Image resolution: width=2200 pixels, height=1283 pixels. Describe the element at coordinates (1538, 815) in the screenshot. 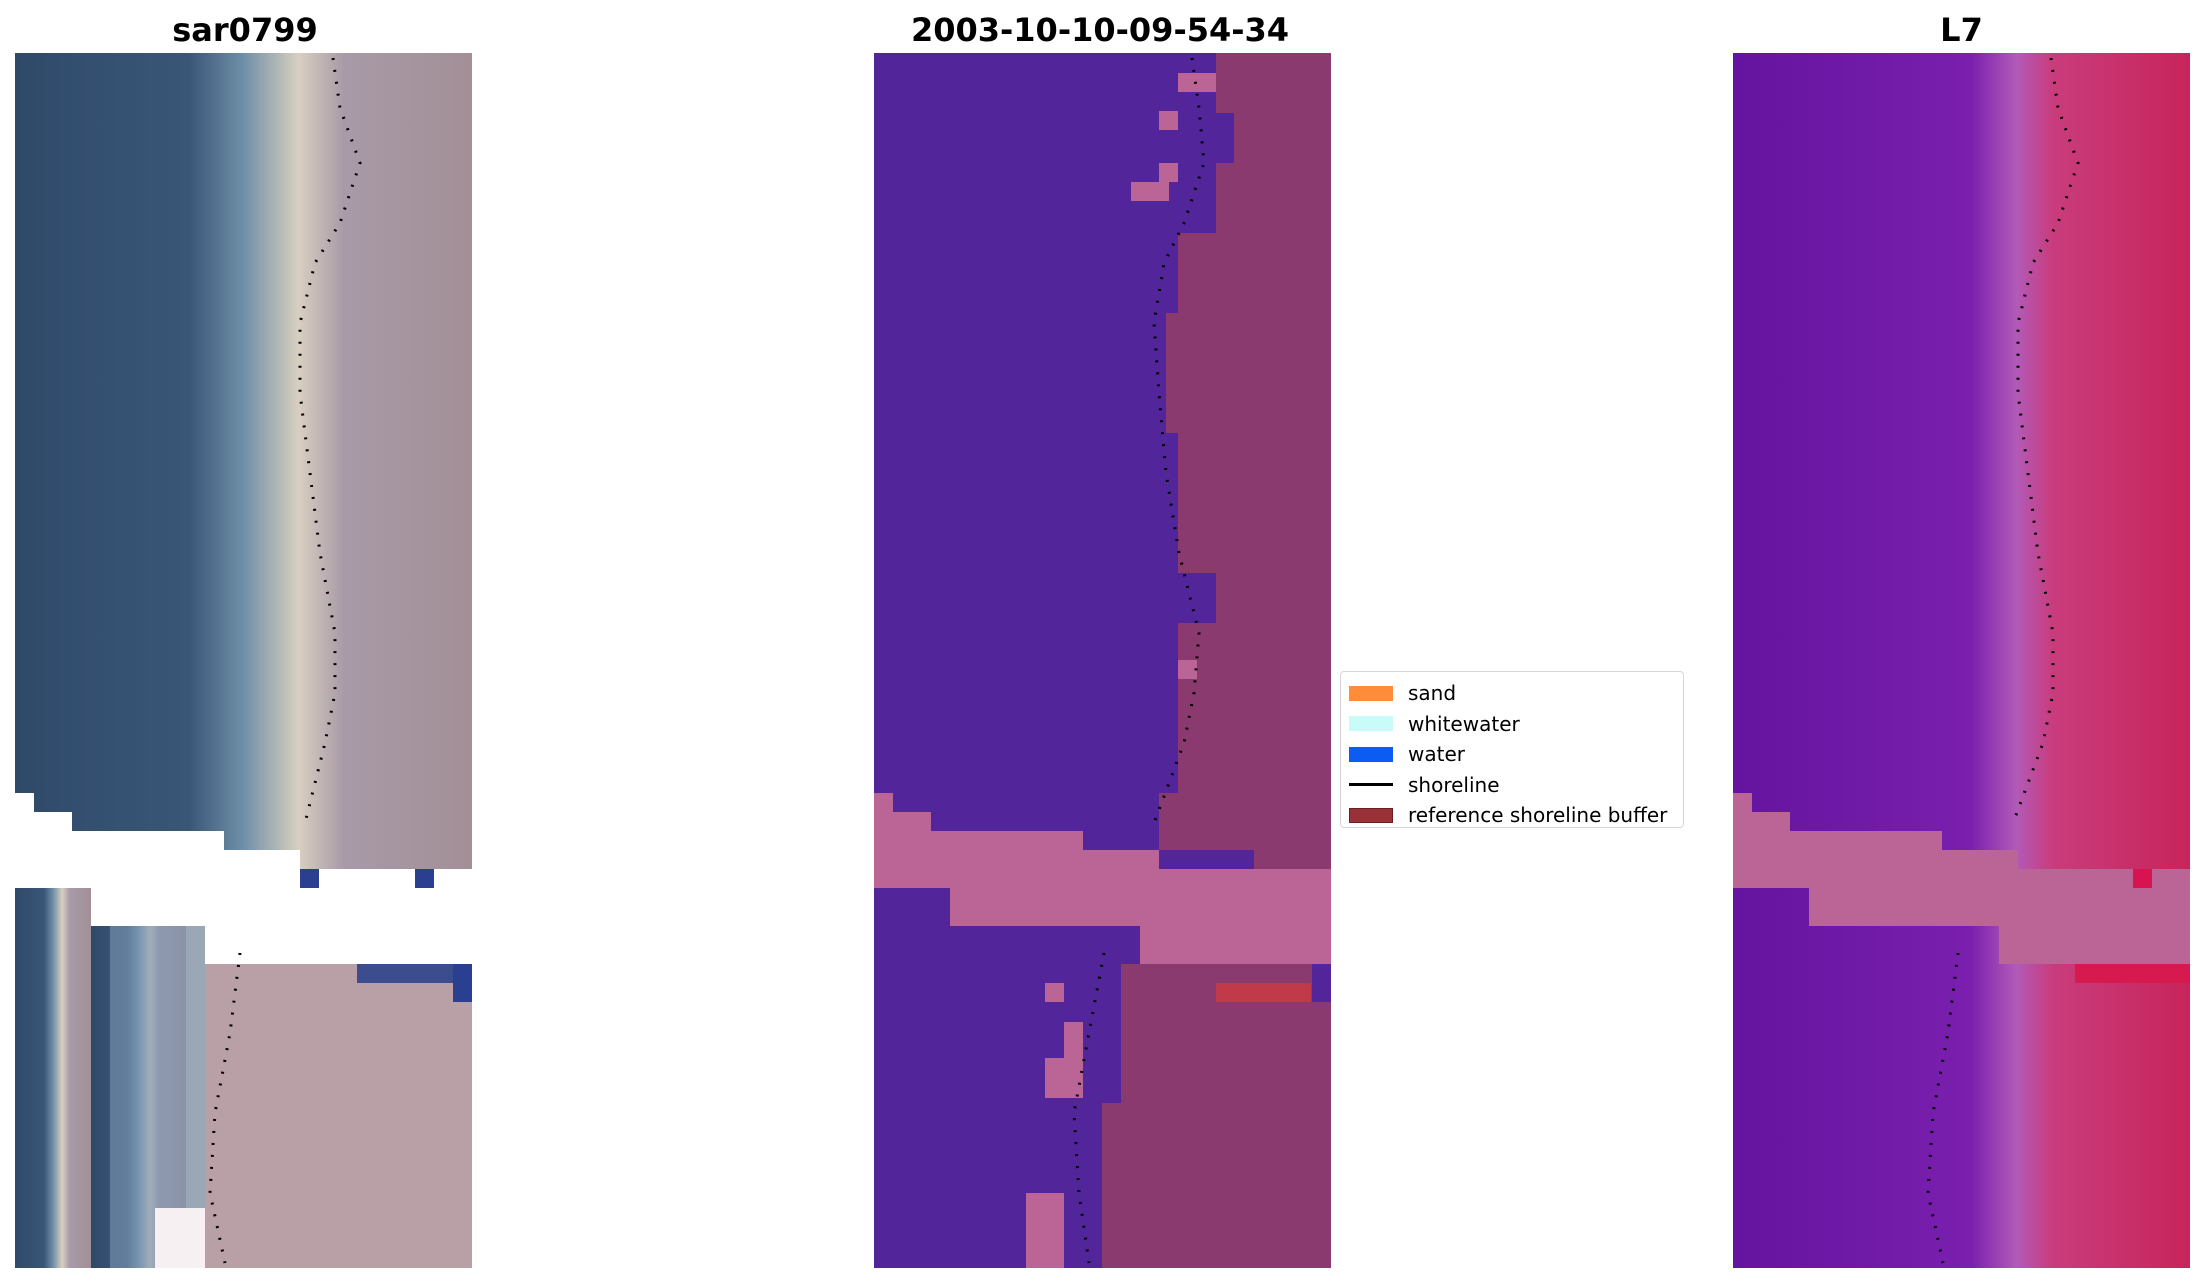

I see `legend-label-reference-buffer: reference shoreline buffer` at that location.